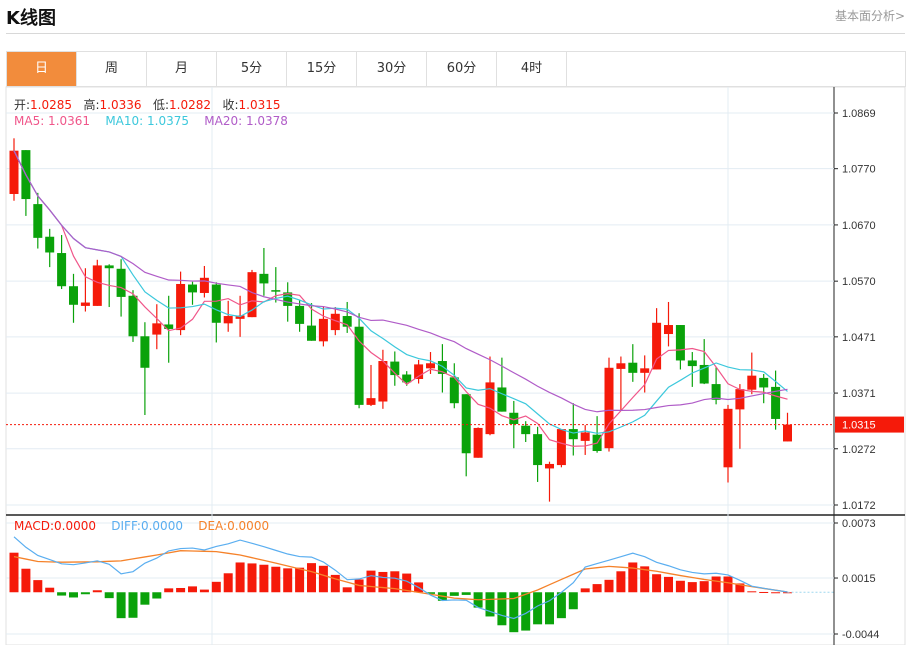 This screenshot has width=909, height=645. What do you see at coordinates (141, 526) in the screenshot?
I see `macd-legend: MACD:0.0000 DIFF:0.0000 DEA:0.0000` at bounding box center [141, 526].